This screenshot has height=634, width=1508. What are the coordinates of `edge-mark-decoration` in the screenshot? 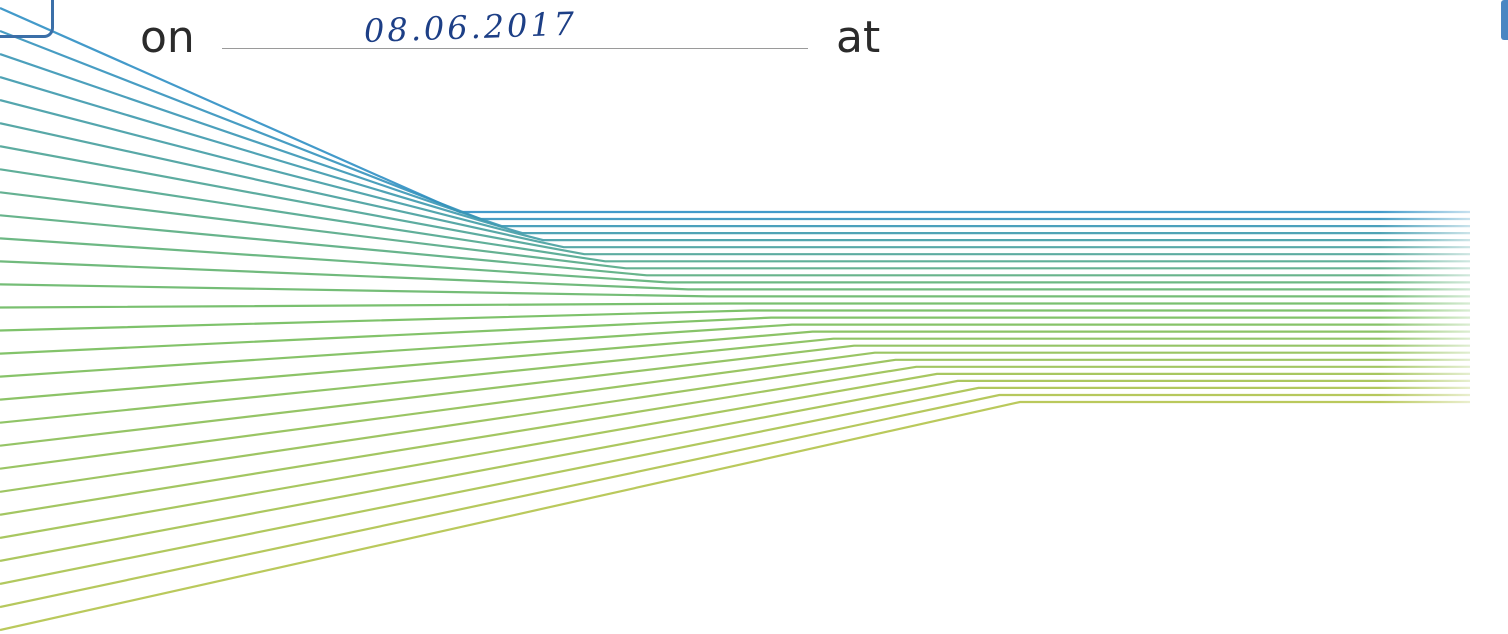 It's located at (1504, 20).